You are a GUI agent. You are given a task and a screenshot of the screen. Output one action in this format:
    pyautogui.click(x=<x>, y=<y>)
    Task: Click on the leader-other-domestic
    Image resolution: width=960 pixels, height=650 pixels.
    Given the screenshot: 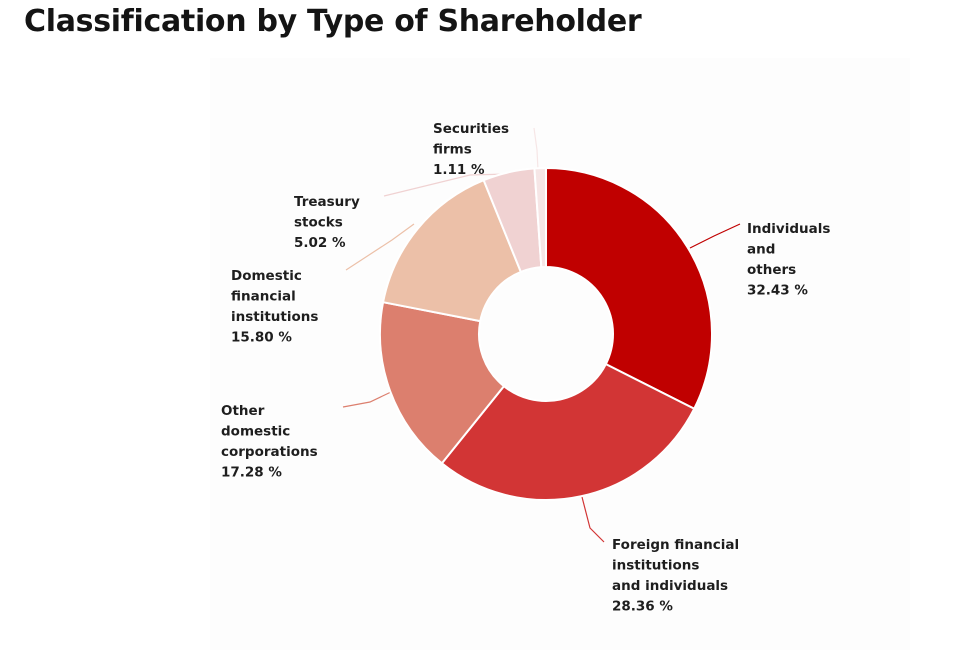 What is the action you would take?
    pyautogui.click(x=367, y=399)
    